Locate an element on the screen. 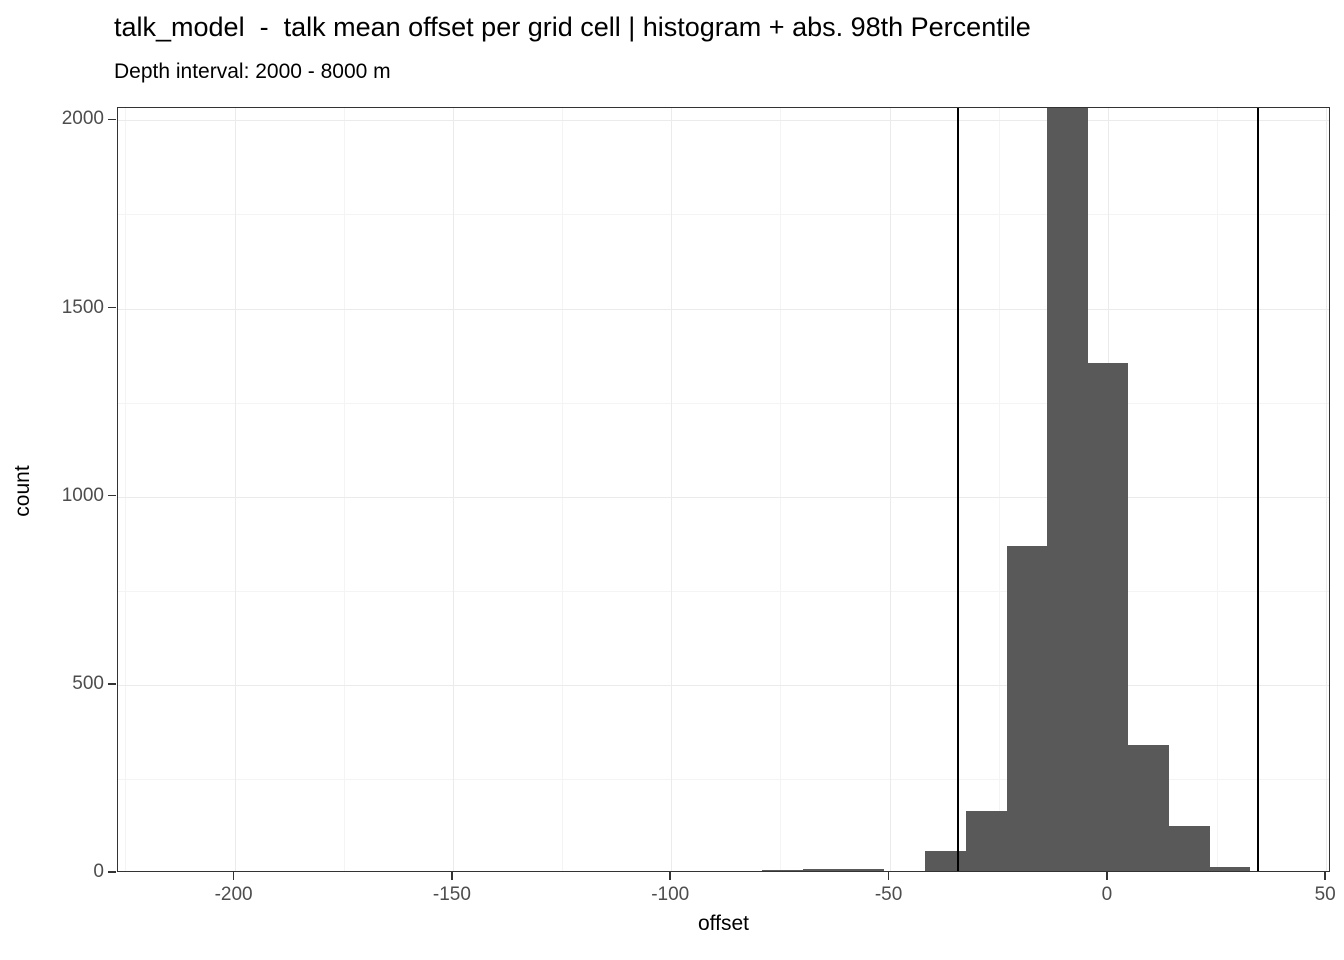 This screenshot has width=1344, height=960. x-tick-label: -50 is located at coordinates (888, 894).